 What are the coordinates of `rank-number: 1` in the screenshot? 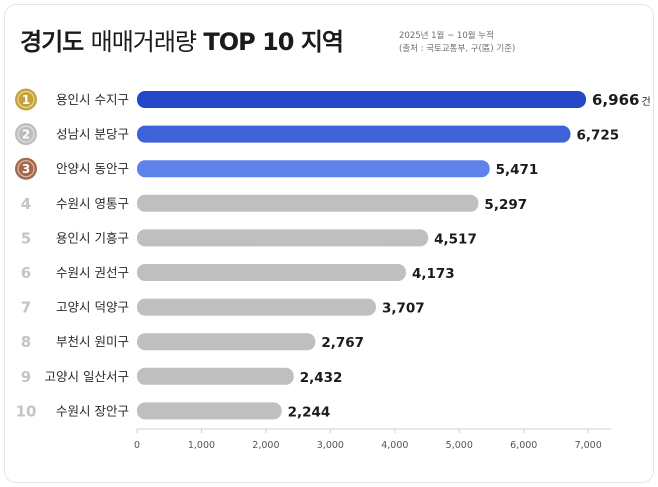 It's located at (26, 100).